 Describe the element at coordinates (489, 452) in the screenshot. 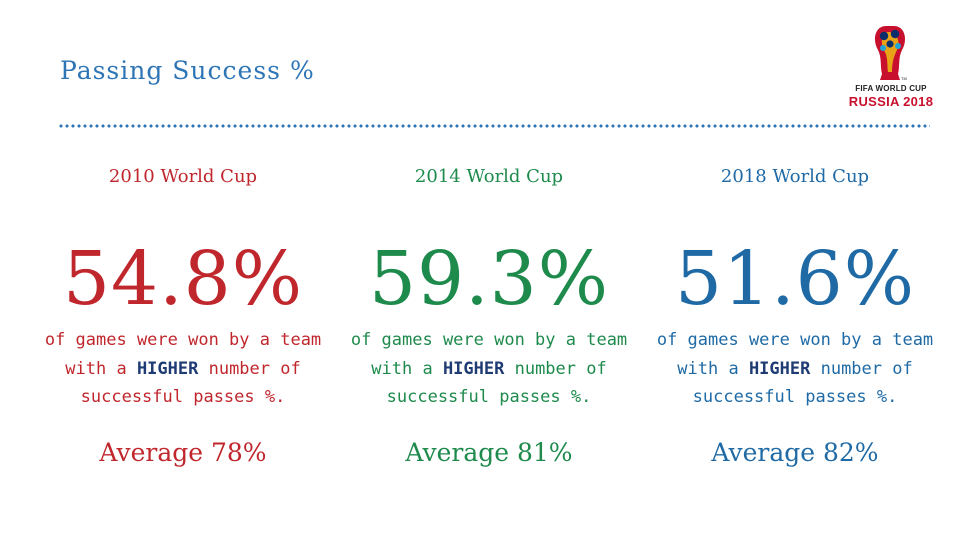

I see `average-value: Average 81%` at that location.